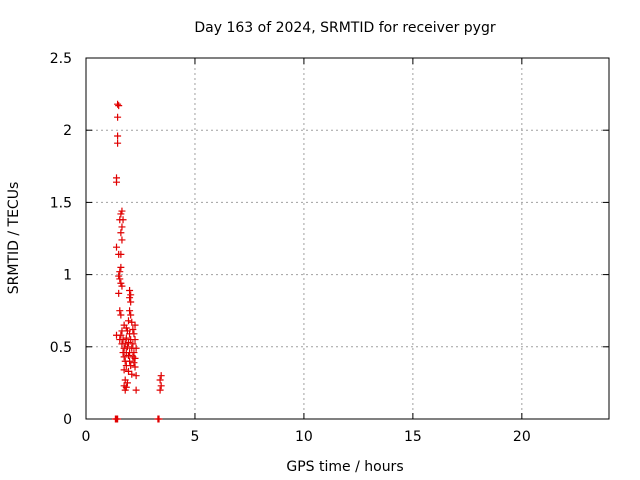  Describe the element at coordinates (61, 59) in the screenshot. I see `y-tick-label: 2.5` at that location.